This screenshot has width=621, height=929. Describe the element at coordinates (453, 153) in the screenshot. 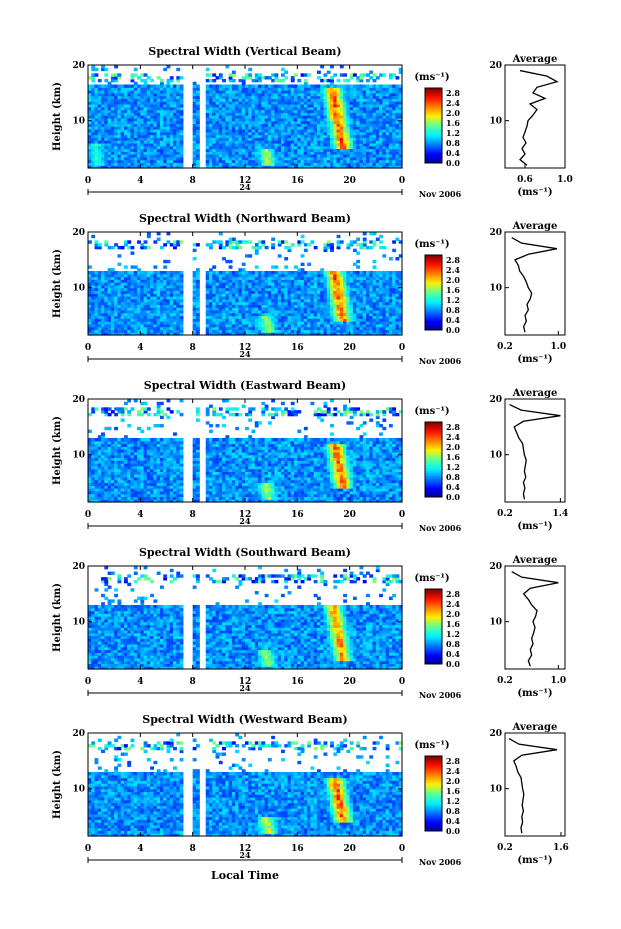

I see `colorbar-tick-label: 0.4` at that location.